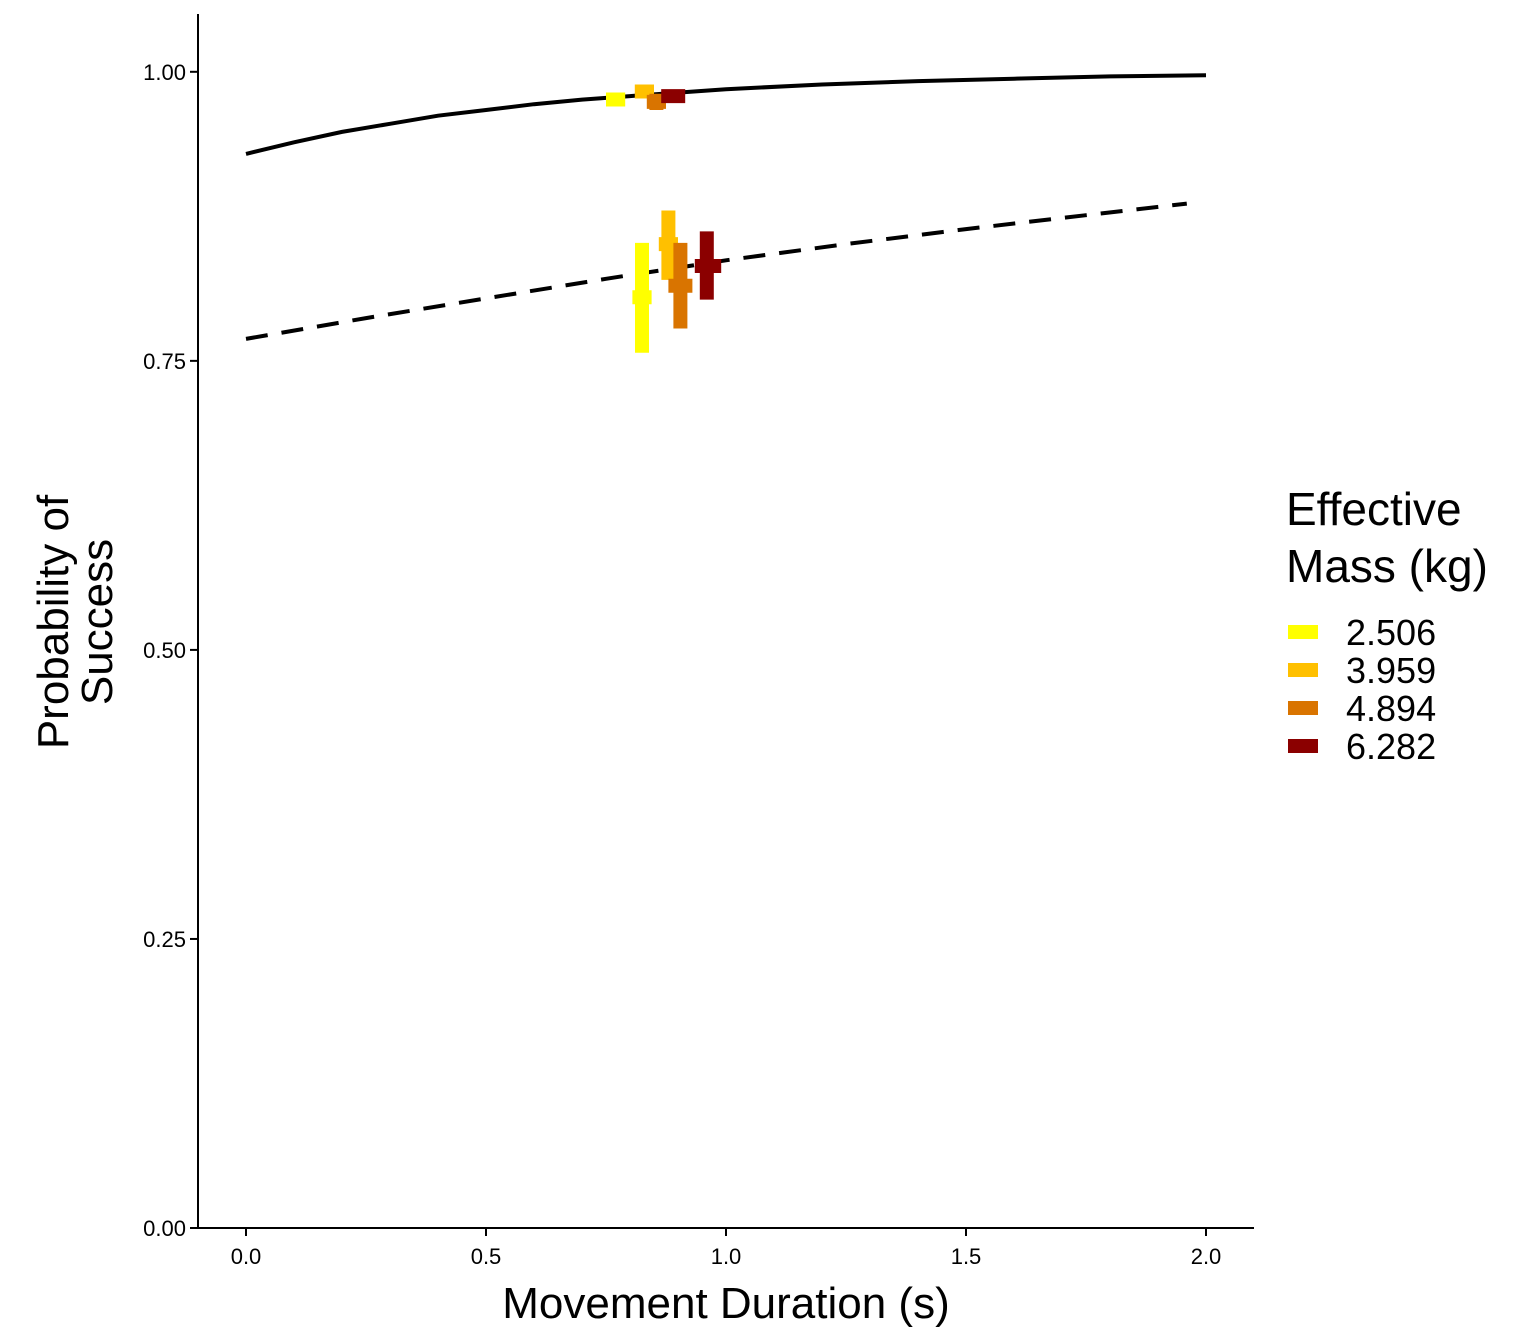 The height and width of the screenshot is (1344, 1536). Describe the element at coordinates (1391, 746) in the screenshot. I see `legend-label: 6.282` at that location.